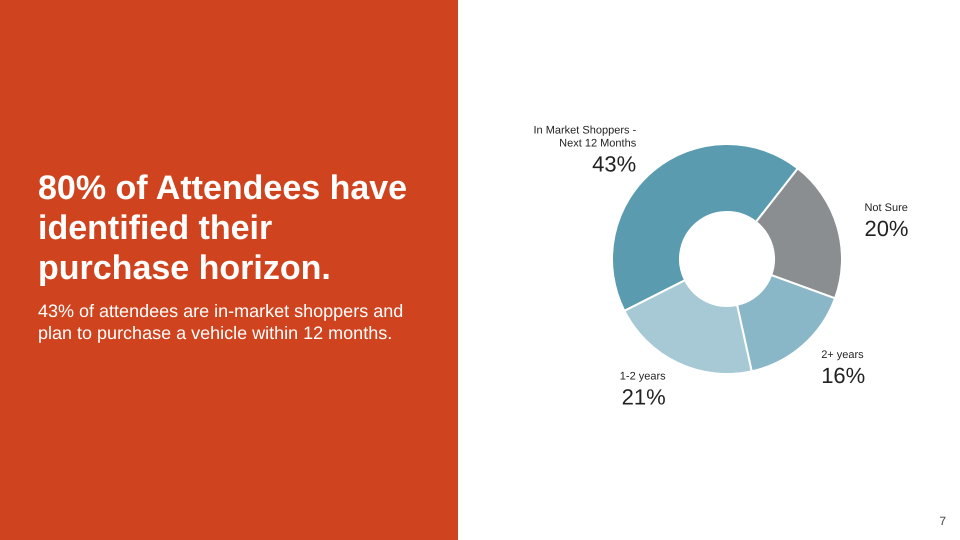 This screenshot has width=960, height=540. I want to click on slice-label: Not Sure, so click(886, 208).